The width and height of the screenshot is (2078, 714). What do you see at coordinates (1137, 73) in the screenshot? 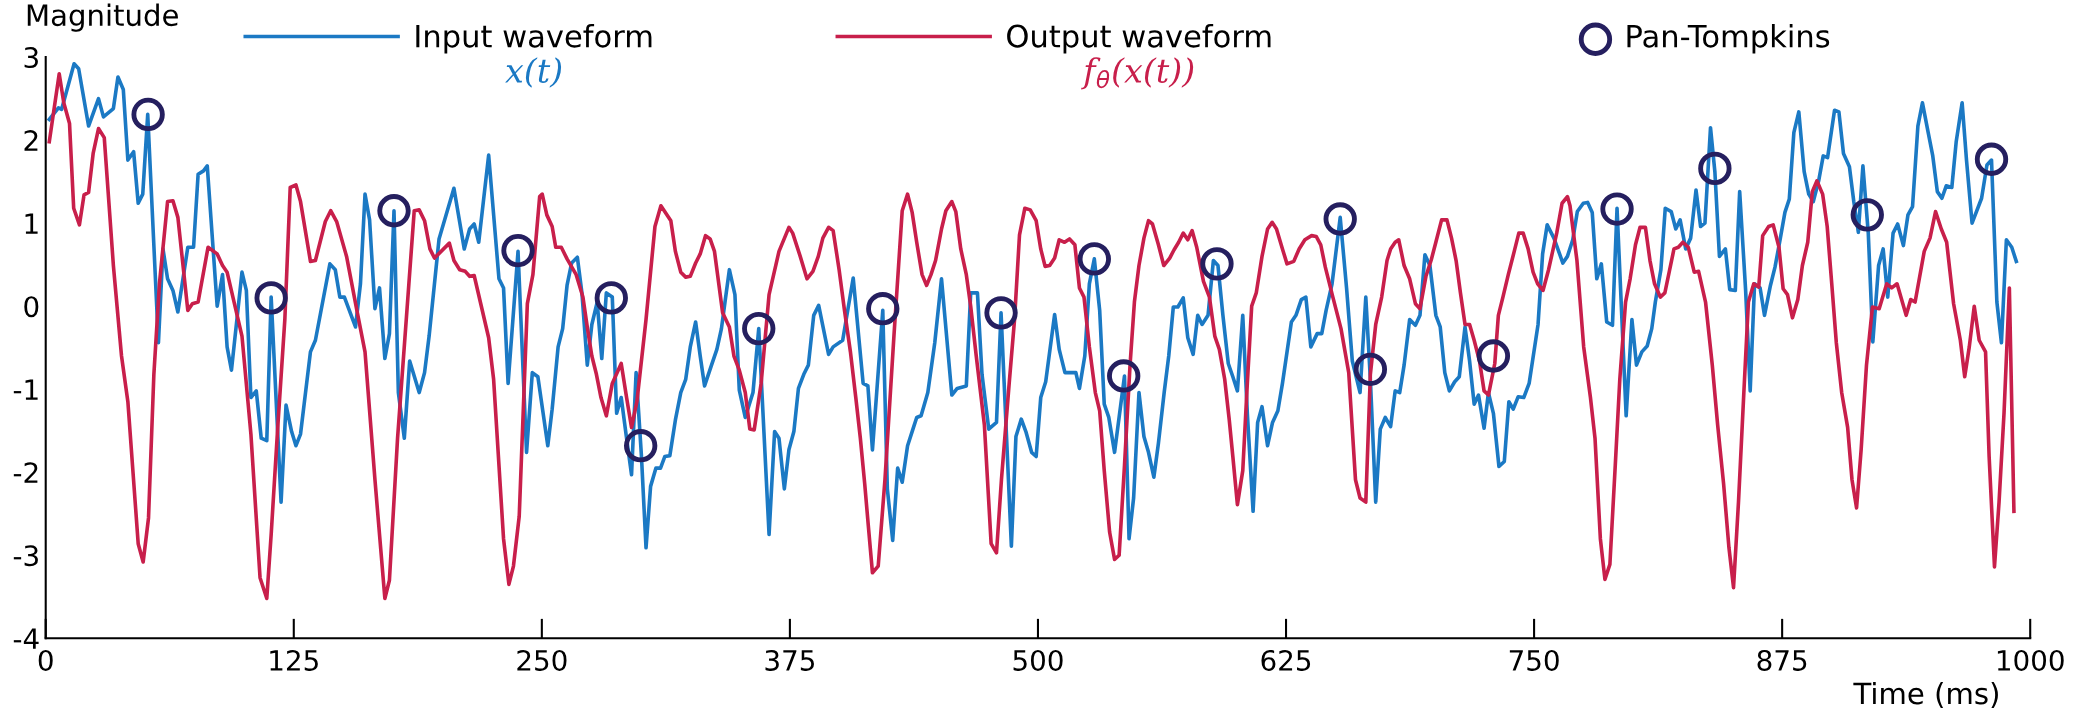
I see `annotation: f$_{θ}$(x(t))` at bounding box center [1137, 73].